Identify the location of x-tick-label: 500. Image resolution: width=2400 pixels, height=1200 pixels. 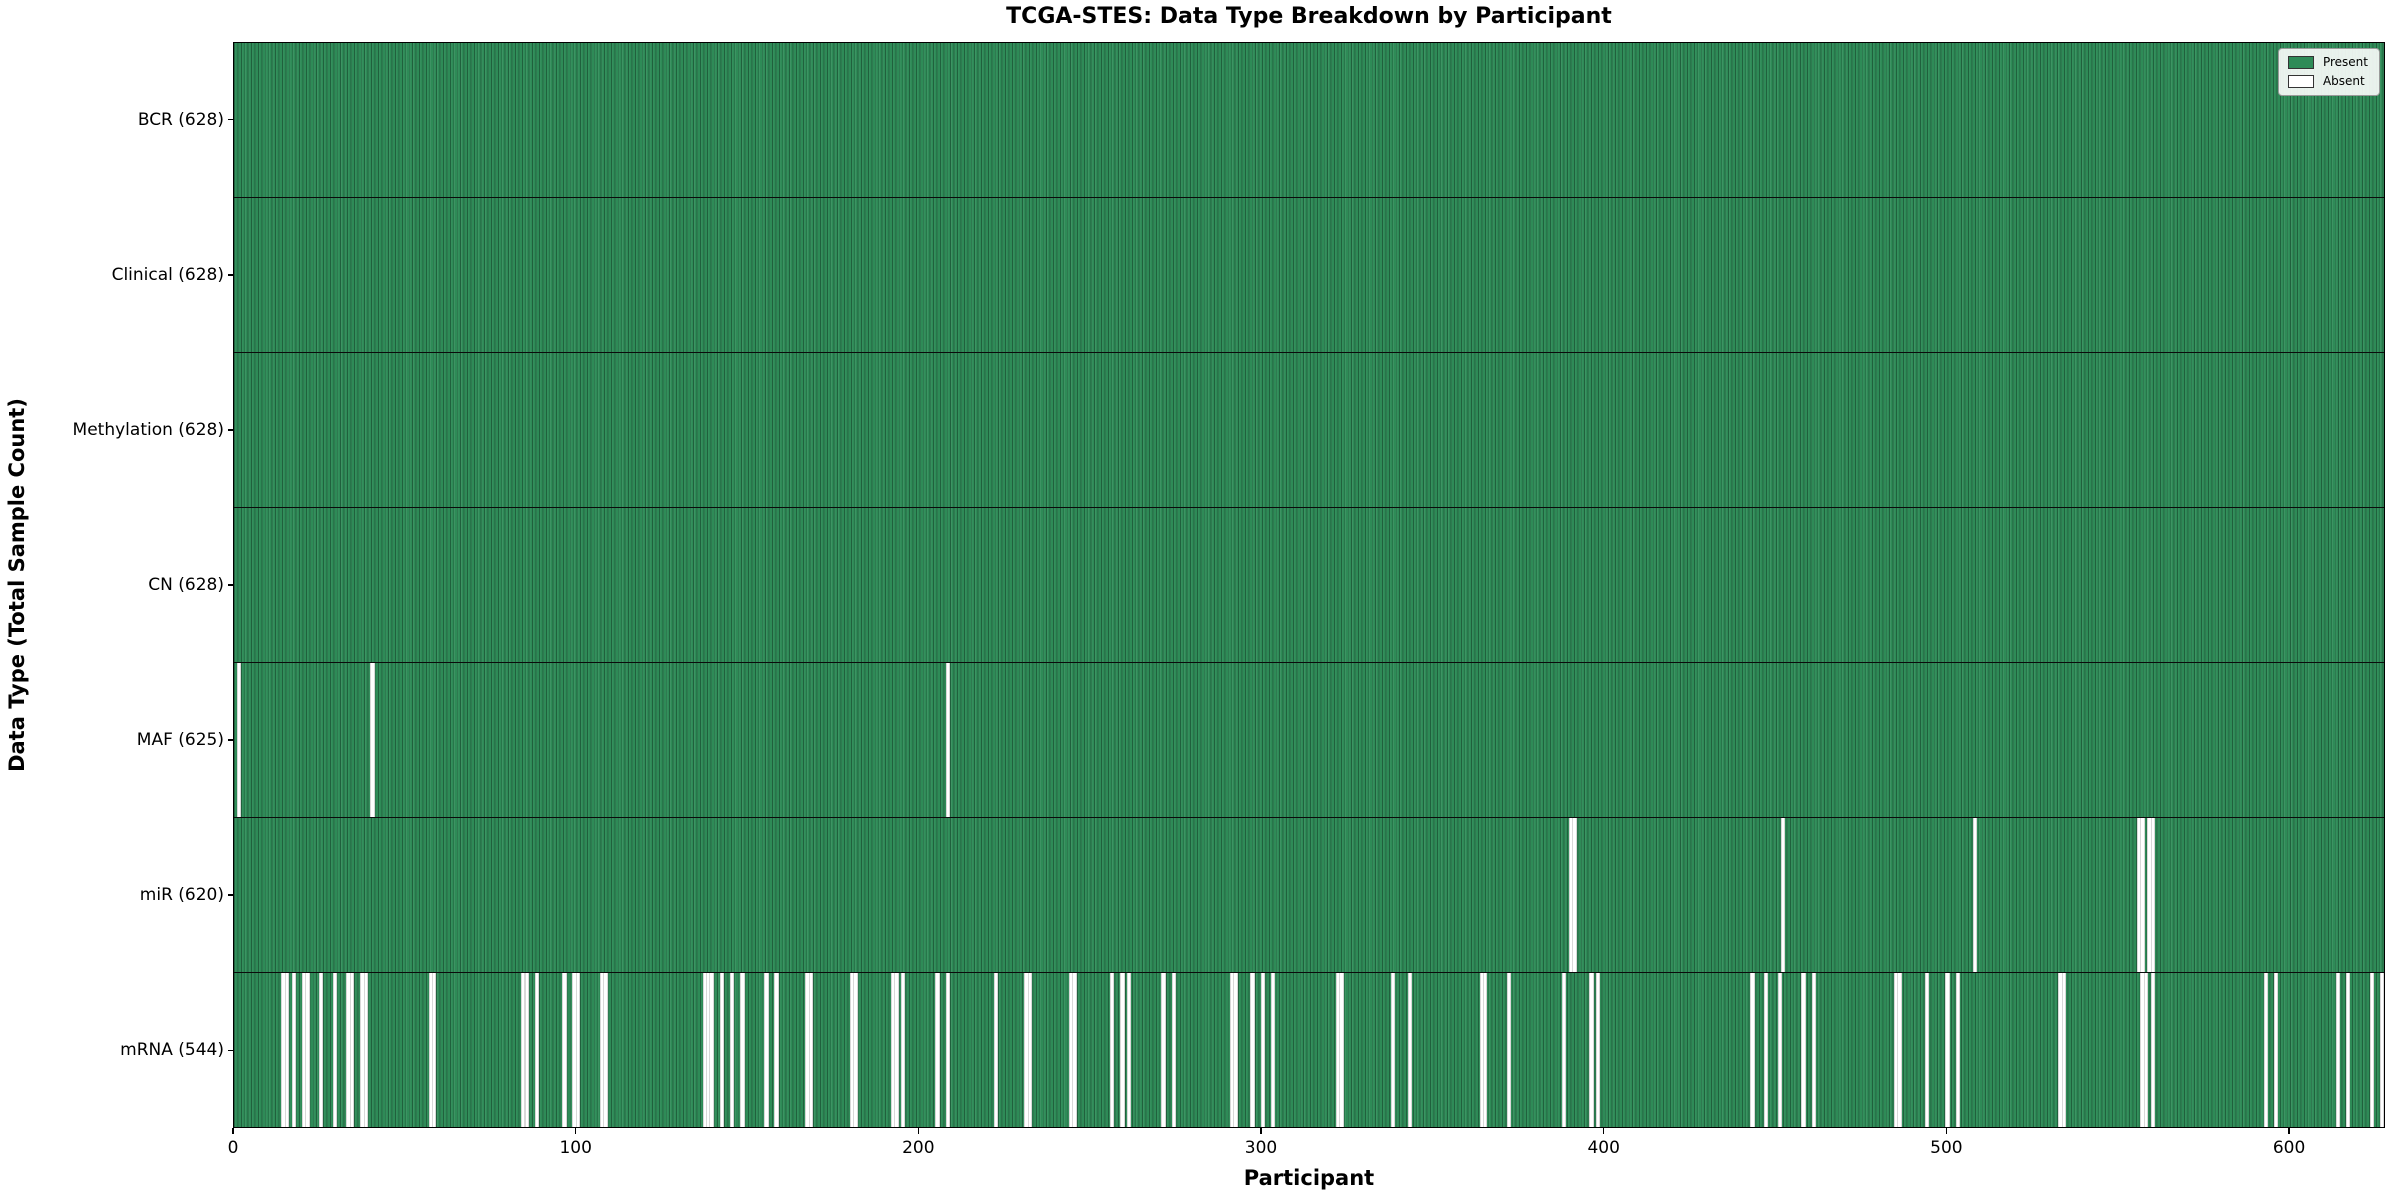
(1946, 1148).